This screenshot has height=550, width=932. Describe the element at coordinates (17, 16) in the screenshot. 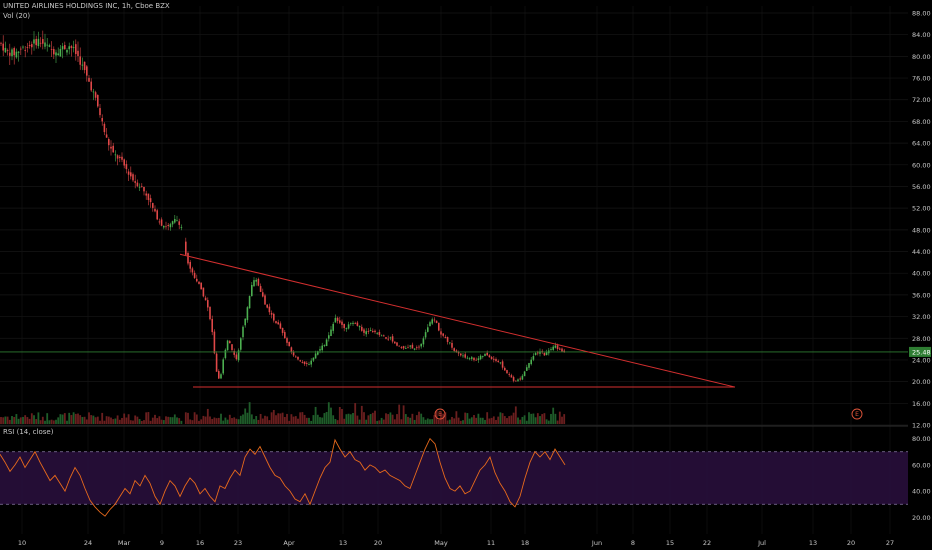

I see `volume-label: Vol (20)` at that location.